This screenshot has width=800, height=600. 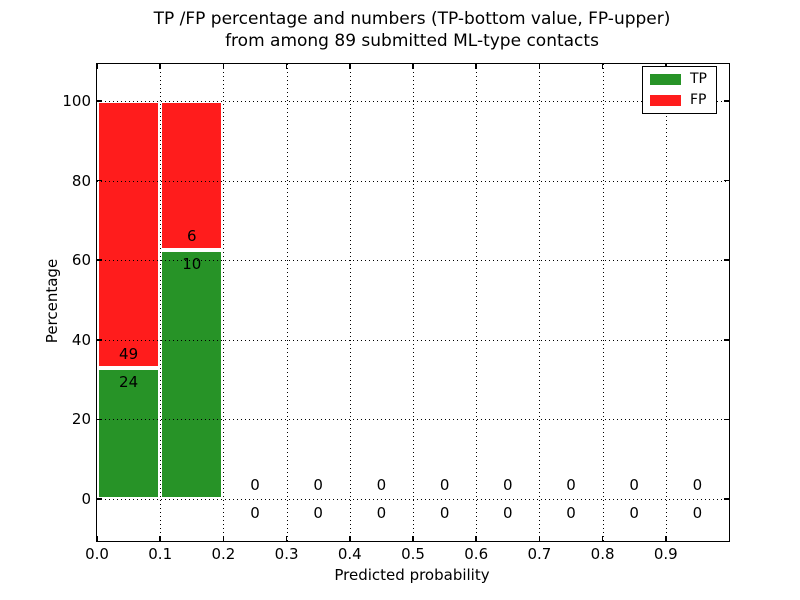 What do you see at coordinates (81, 339) in the screenshot?
I see `y-tick-label: 40` at bounding box center [81, 339].